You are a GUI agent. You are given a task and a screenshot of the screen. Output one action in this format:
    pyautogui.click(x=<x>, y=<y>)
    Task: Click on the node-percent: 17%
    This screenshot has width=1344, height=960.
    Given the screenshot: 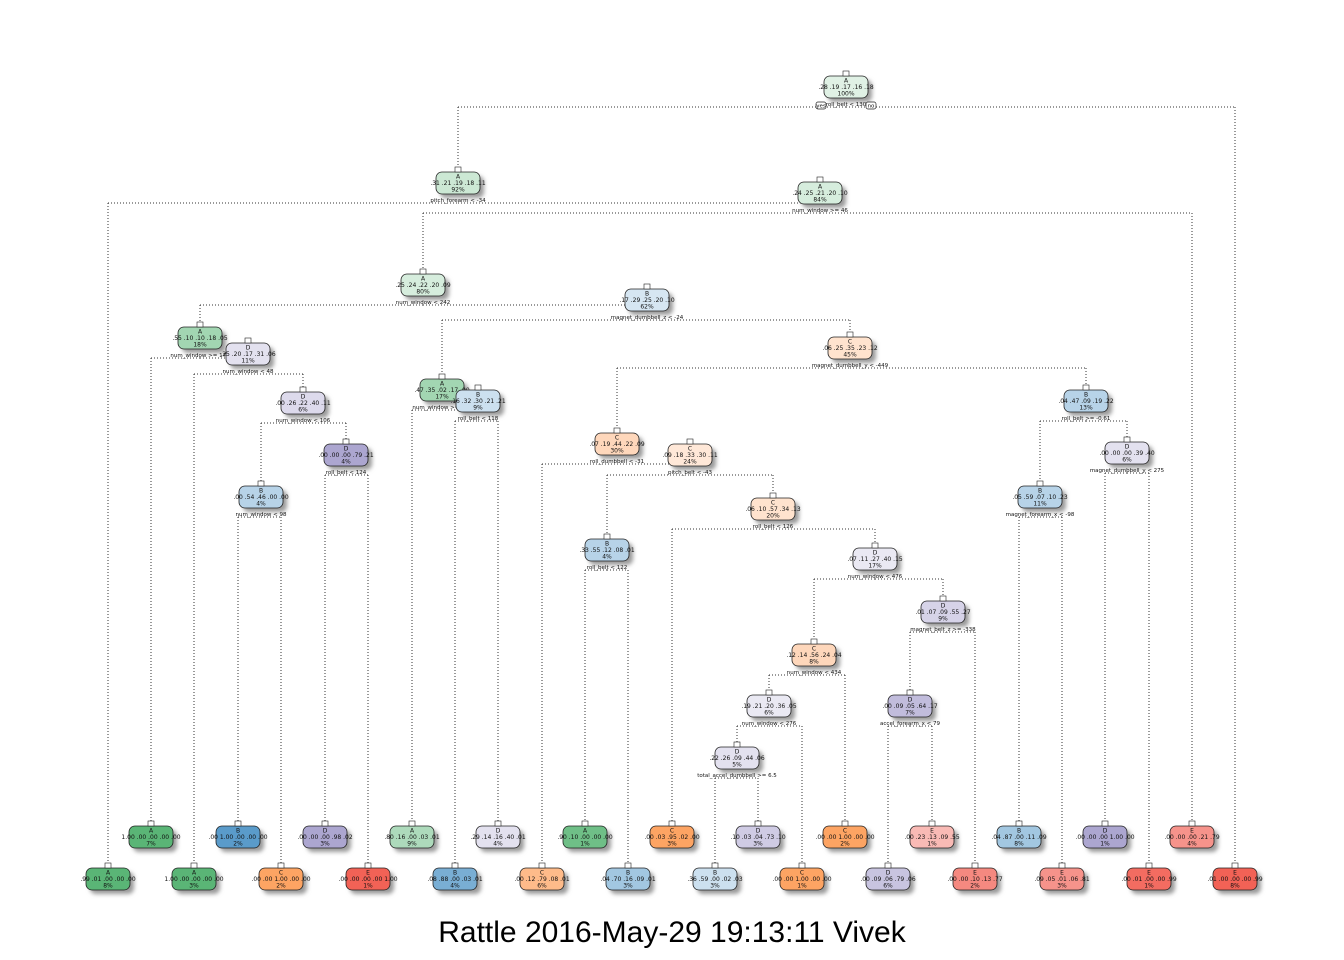 What is the action you would take?
    pyautogui.click(x=875, y=566)
    